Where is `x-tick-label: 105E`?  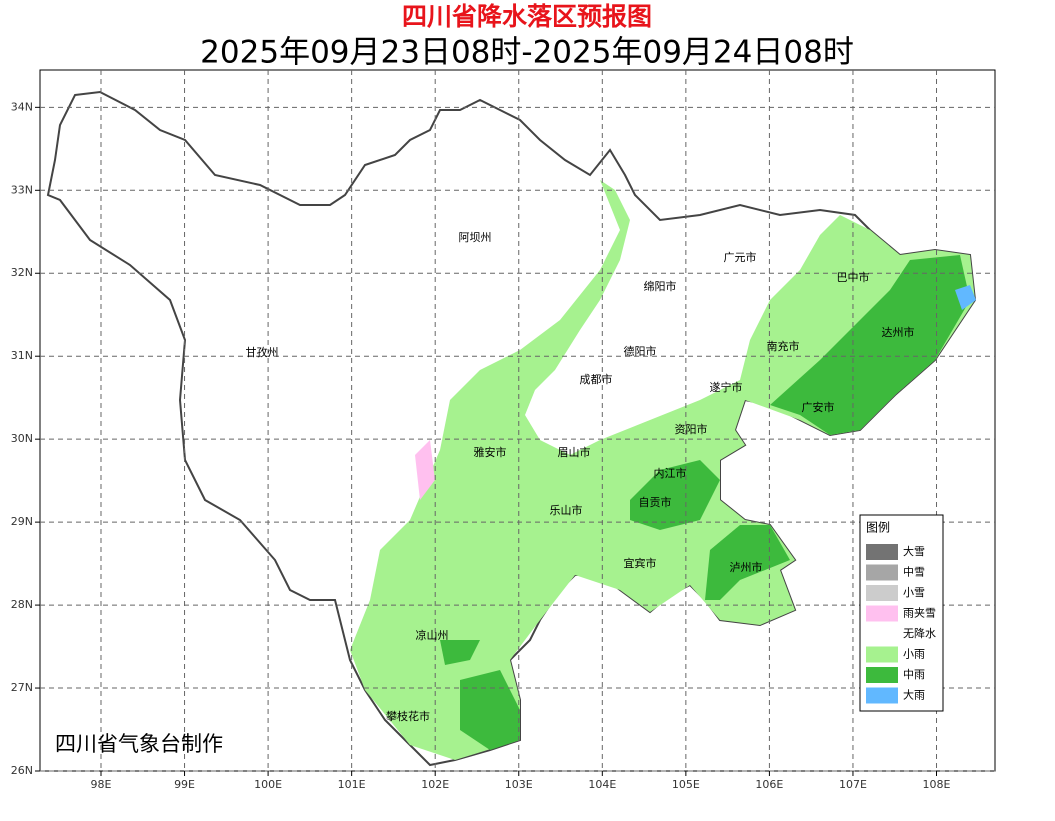 x-tick-label: 105E is located at coordinates (686, 784).